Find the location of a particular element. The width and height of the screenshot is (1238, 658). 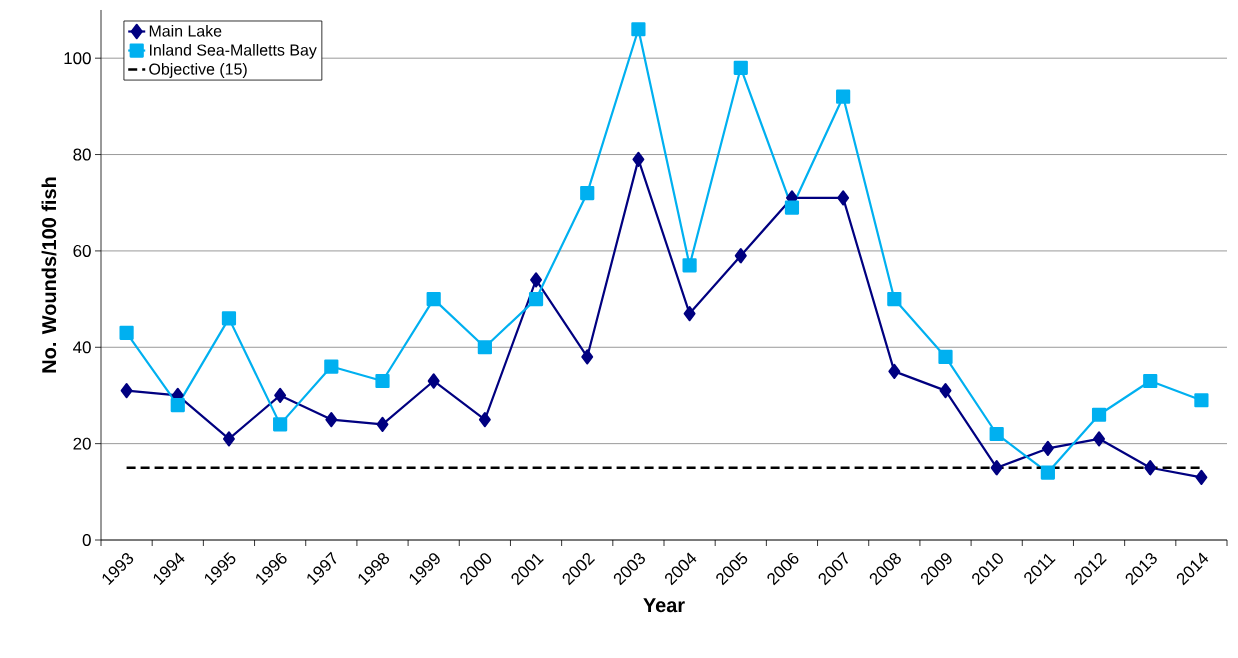

y-tick-label: 40 is located at coordinates (82, 347).